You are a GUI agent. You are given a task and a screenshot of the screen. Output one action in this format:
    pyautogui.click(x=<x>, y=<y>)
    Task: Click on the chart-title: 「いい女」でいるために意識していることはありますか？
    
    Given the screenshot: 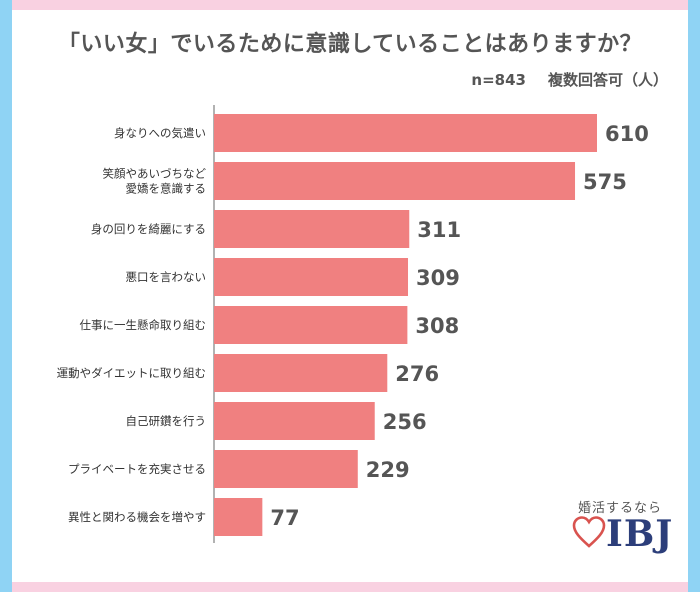 What is the action you would take?
    pyautogui.click(x=350, y=44)
    